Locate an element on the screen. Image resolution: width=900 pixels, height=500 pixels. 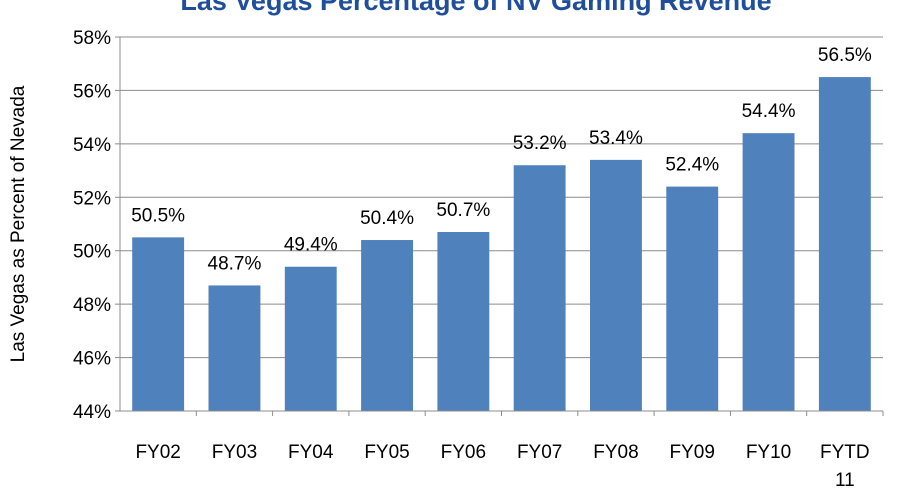
x-tick-label: FY03 is located at coordinates (234, 452).